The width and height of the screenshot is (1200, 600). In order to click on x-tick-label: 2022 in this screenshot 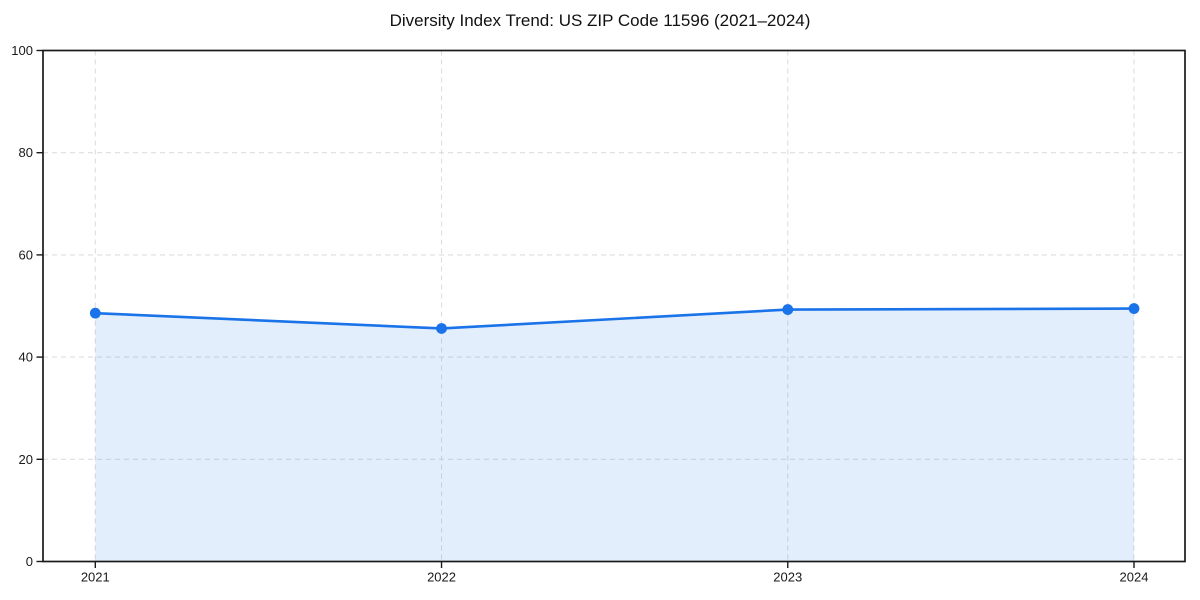, I will do `click(441, 577)`.